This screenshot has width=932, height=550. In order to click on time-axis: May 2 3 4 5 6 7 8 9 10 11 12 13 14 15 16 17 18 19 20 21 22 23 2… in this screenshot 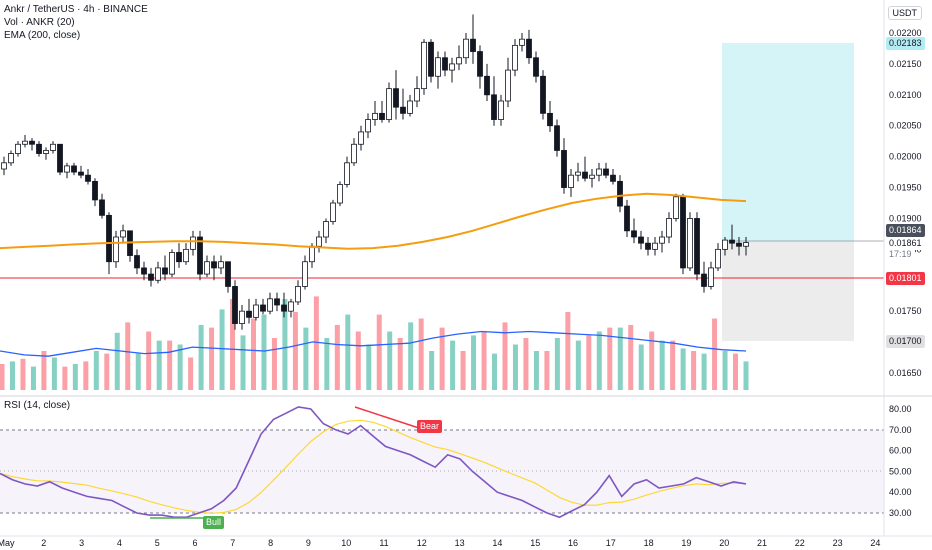, I will do `click(440, 543)`.